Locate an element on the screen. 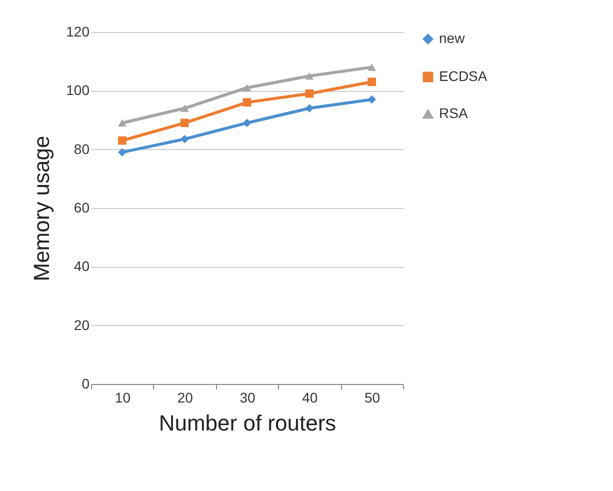 This screenshot has width=613, height=491. x-tick-label: 20 is located at coordinates (185, 398).